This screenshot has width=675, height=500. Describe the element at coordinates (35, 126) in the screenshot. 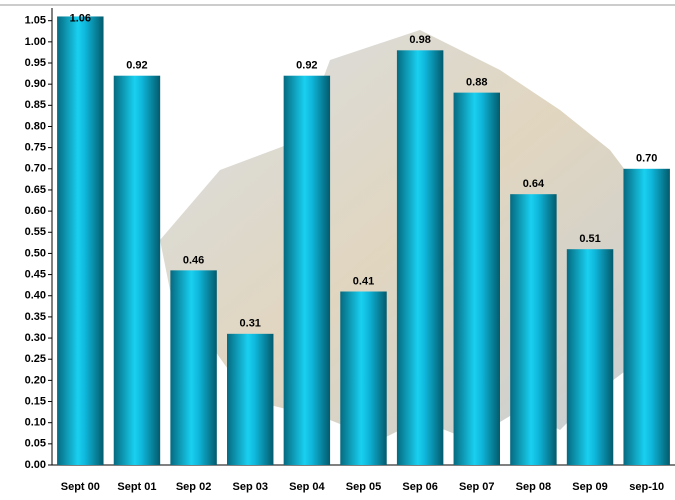

I see `y-tick-label: 0.80` at that location.